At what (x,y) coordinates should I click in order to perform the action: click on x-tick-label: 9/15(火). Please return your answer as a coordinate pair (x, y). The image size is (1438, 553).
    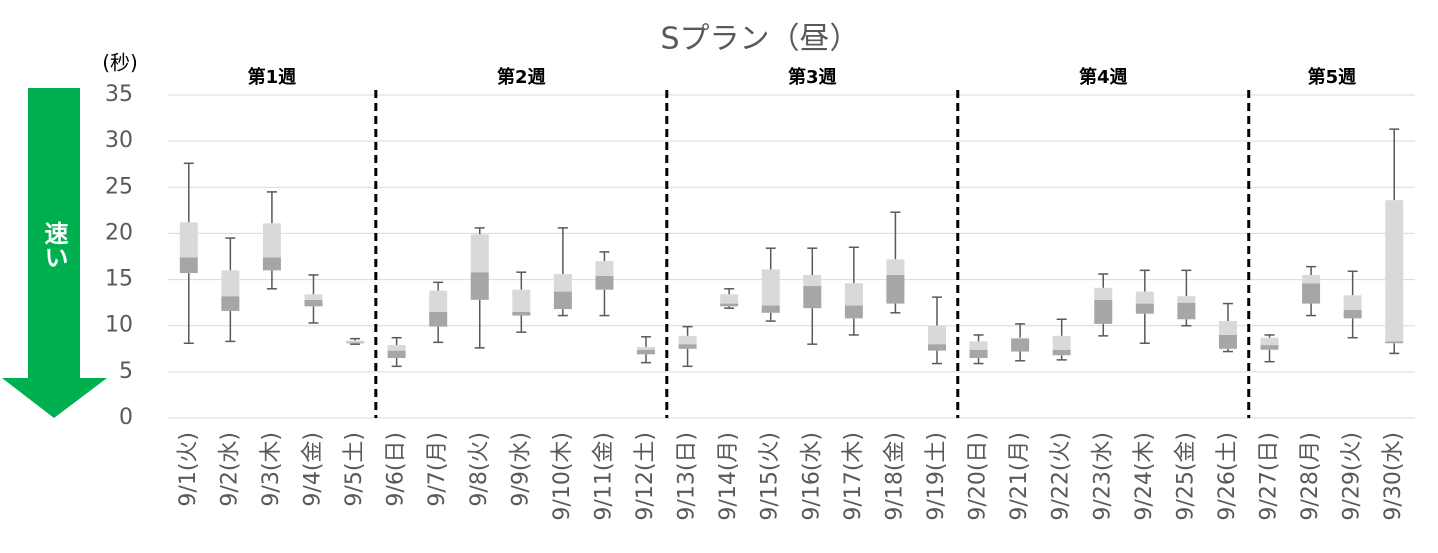
    Looking at the image, I should click on (770, 476).